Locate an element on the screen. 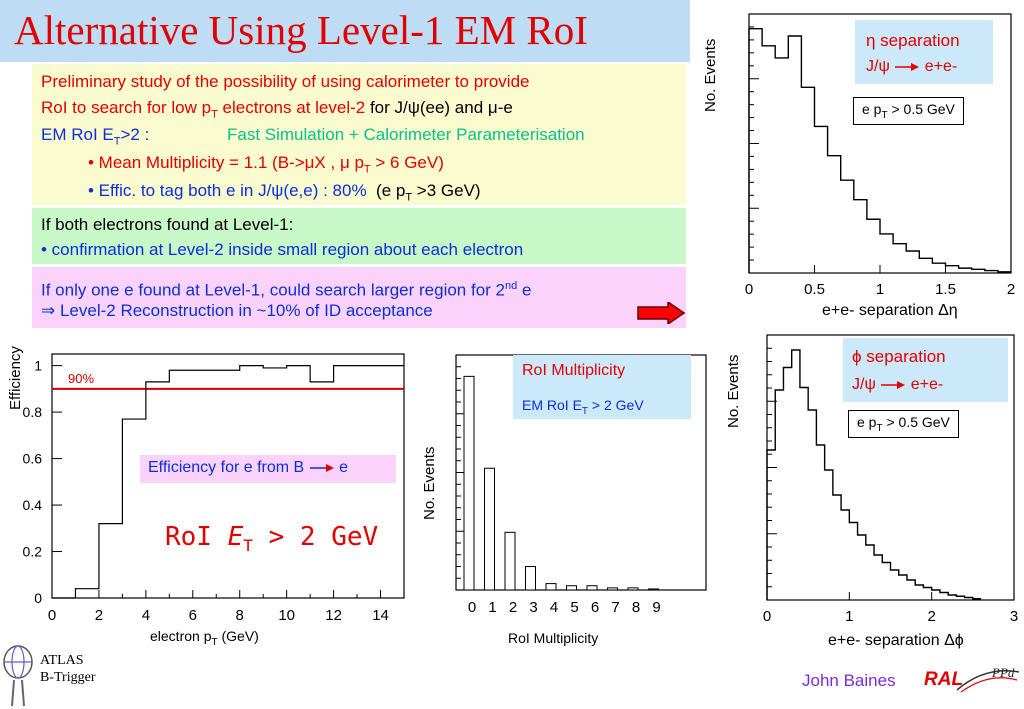 The image size is (1024, 709). multiplicity-xtick-label: 8 is located at coordinates (636, 607).